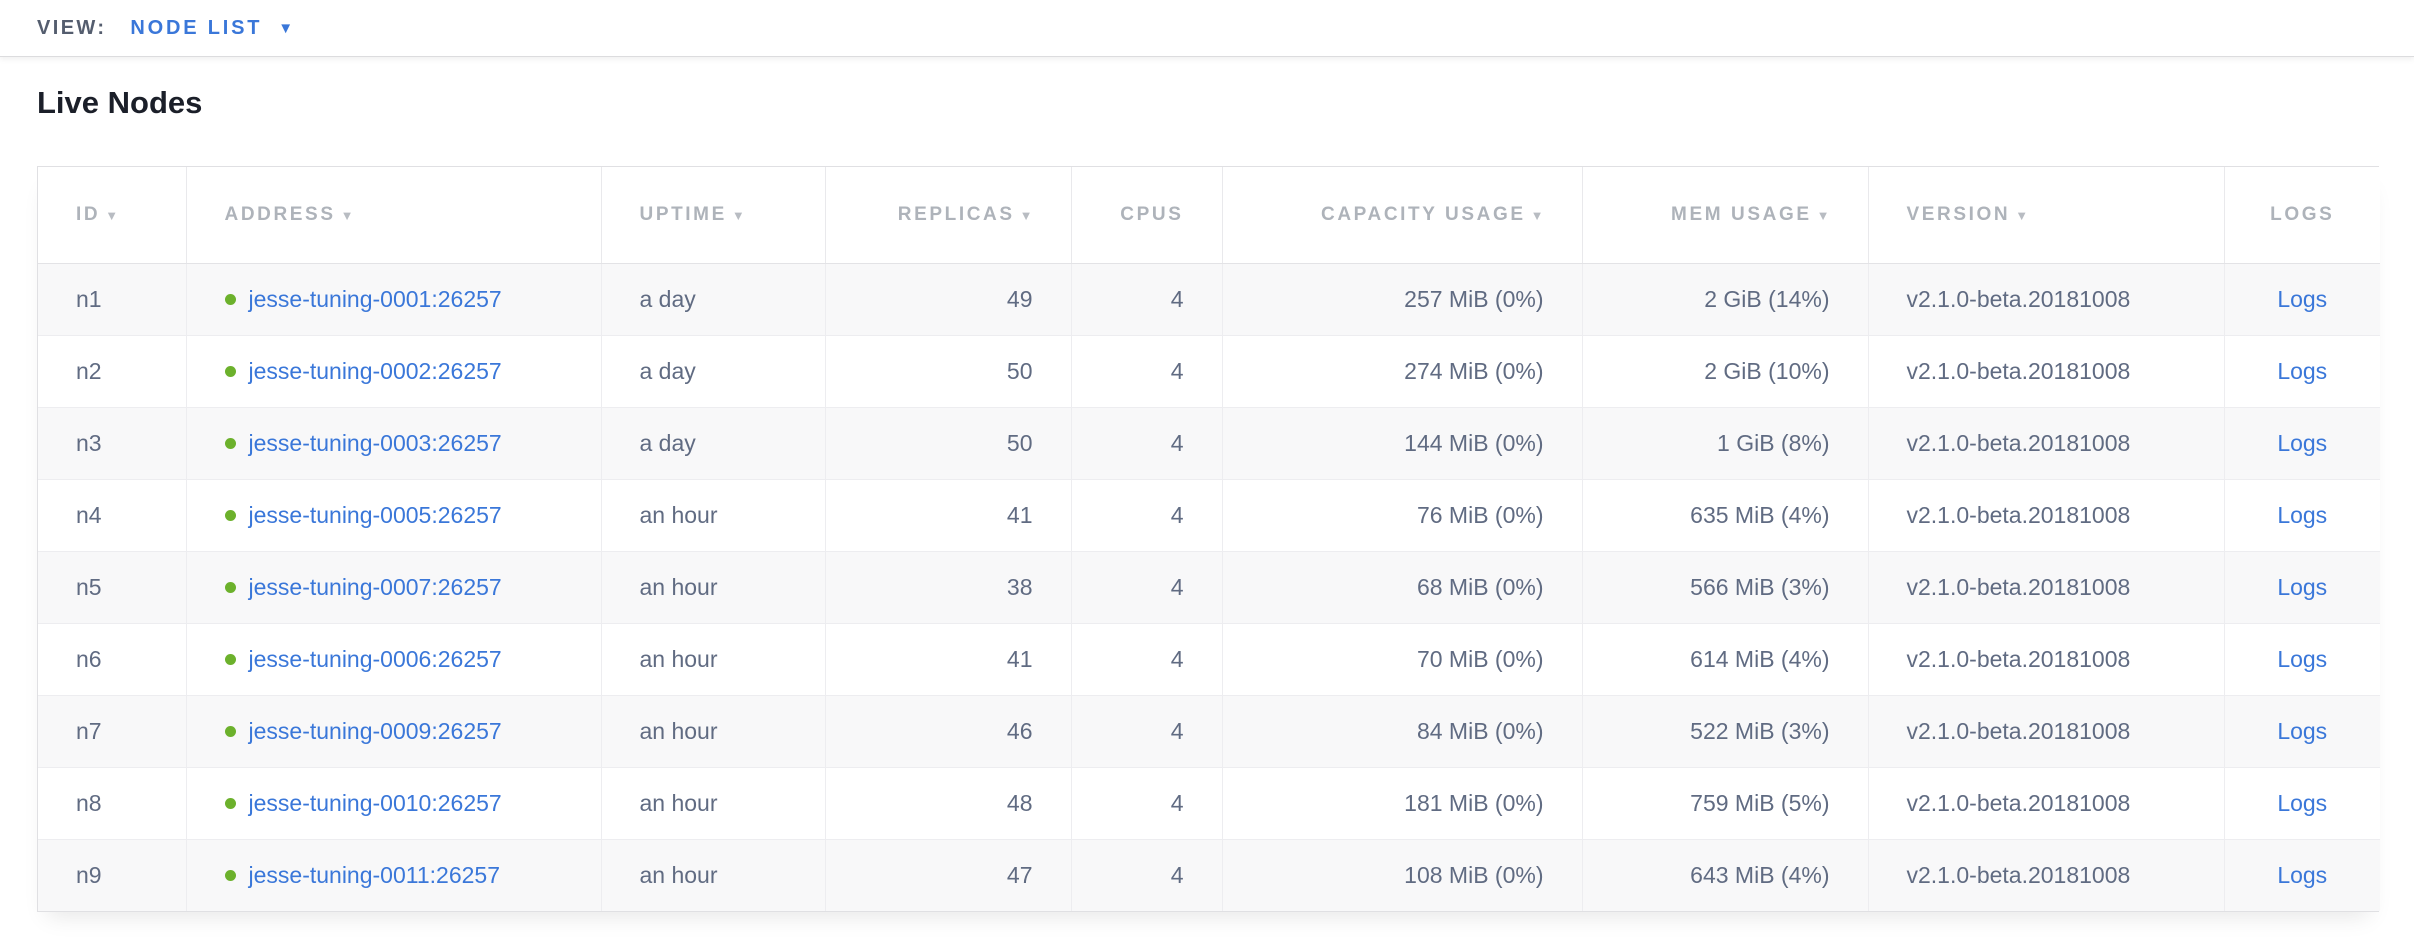  I want to click on node-address-cell: jesse-tuning-0011:26257, so click(394, 875).